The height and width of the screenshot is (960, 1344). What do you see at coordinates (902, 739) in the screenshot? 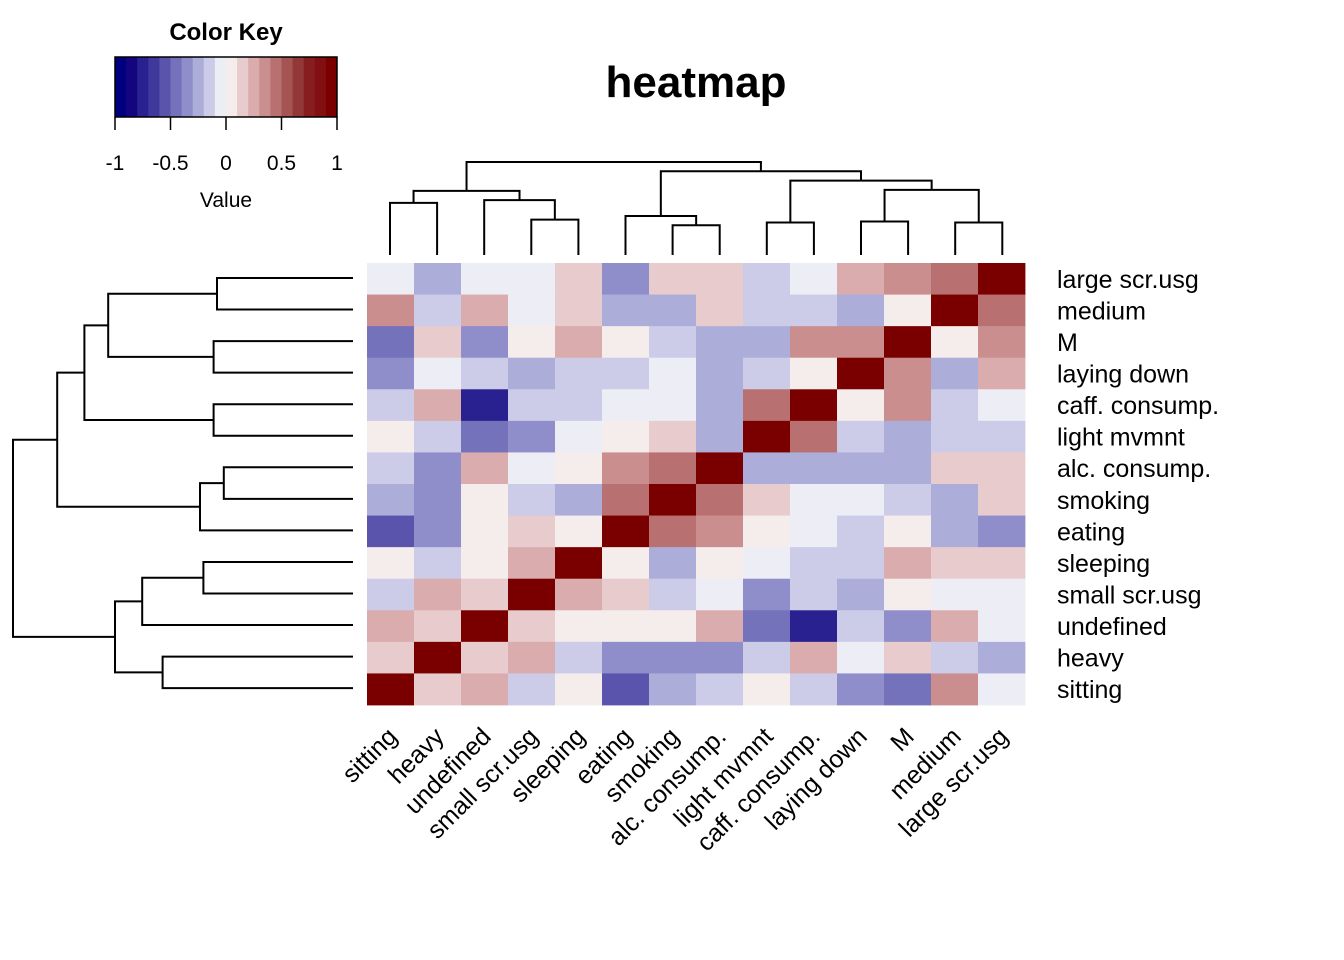
I see `column-label: M` at bounding box center [902, 739].